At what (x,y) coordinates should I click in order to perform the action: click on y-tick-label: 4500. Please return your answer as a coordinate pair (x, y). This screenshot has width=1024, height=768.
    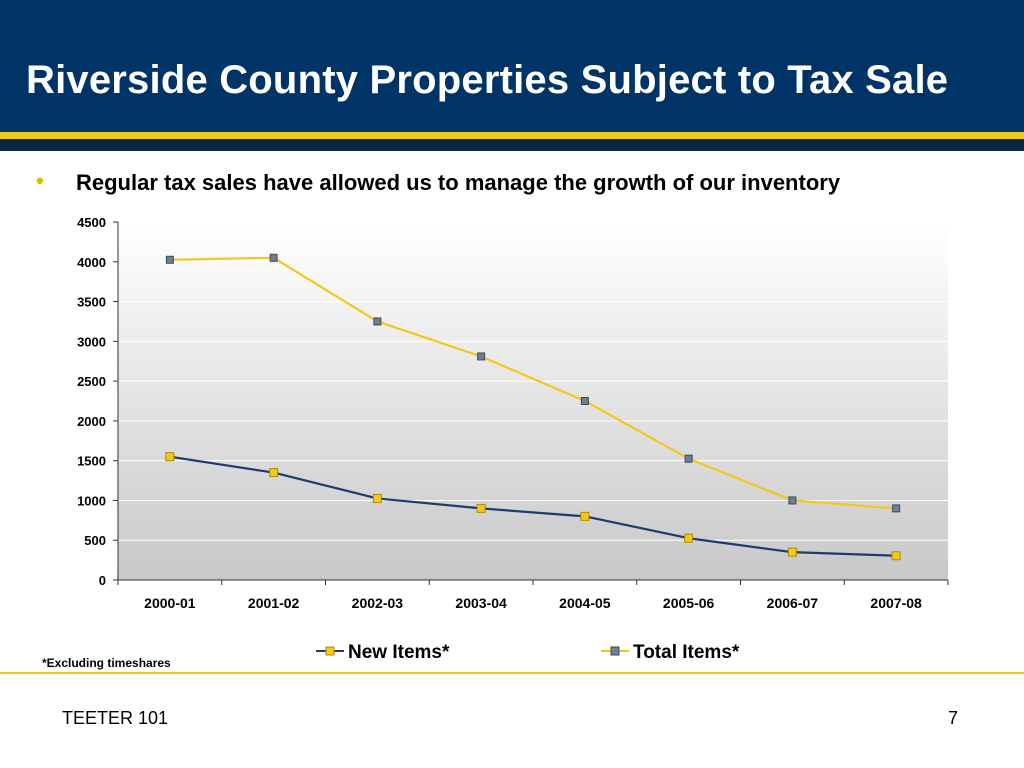
    Looking at the image, I should click on (91, 222).